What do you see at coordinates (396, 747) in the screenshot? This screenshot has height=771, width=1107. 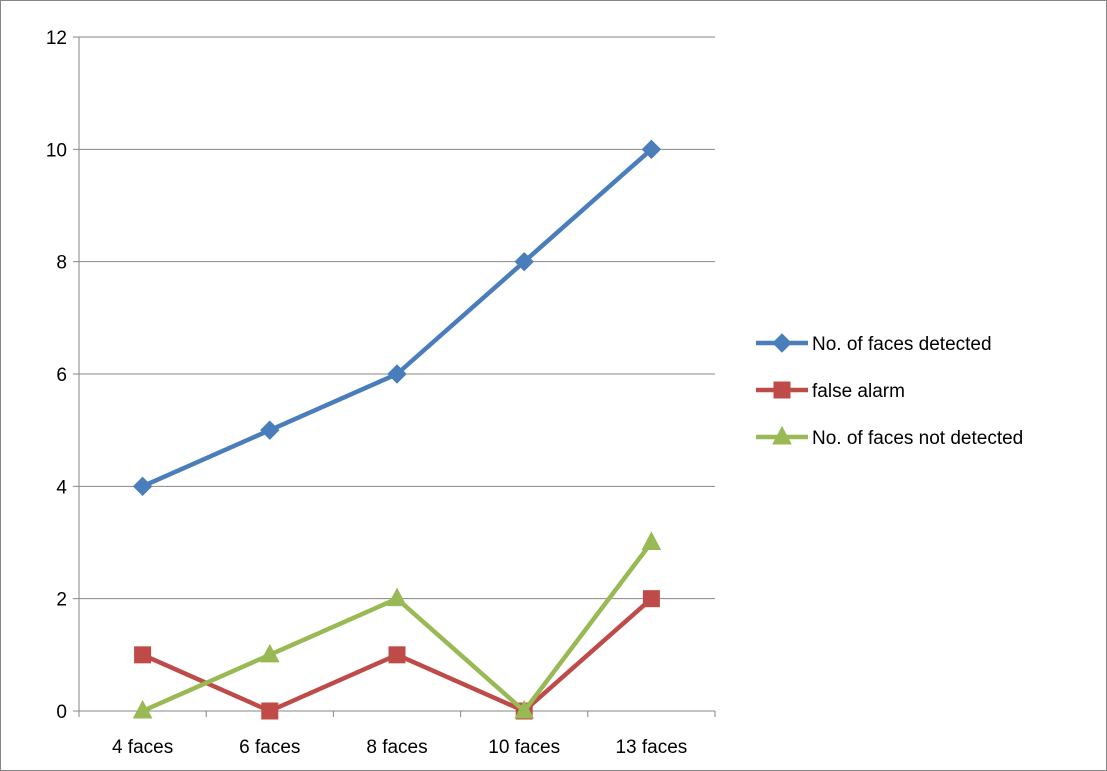 I see `x-tick-label: 8 faces` at bounding box center [396, 747].